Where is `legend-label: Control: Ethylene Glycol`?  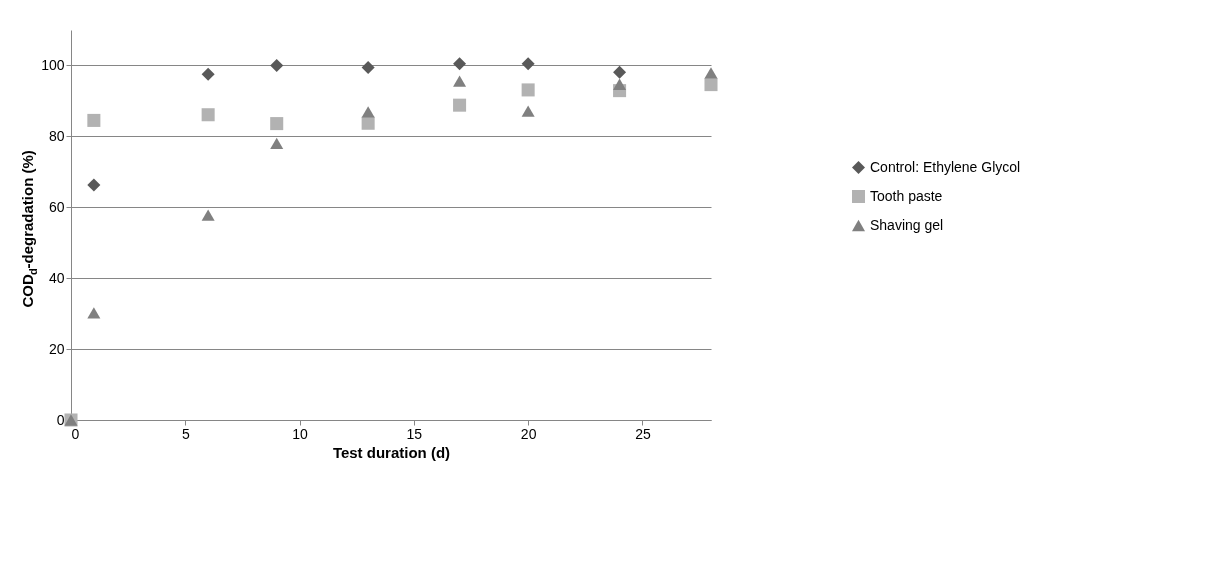 legend-label: Control: Ethylene Glycol is located at coordinates (945, 166).